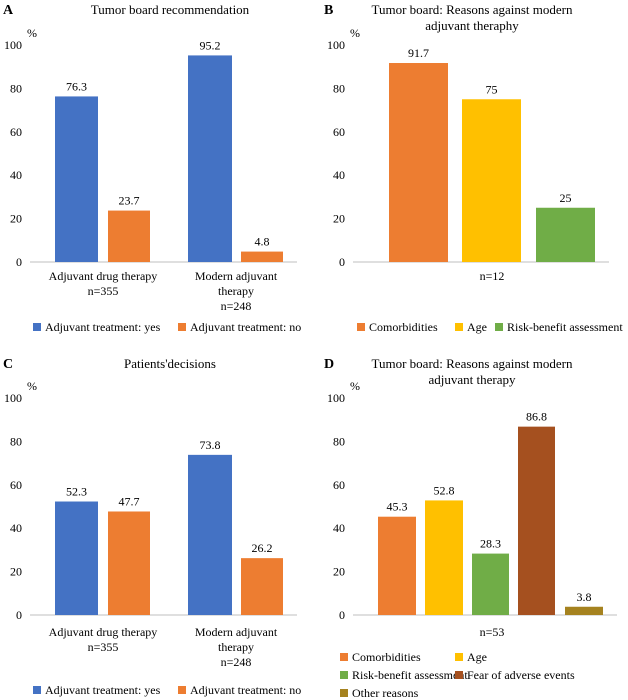 The height and width of the screenshot is (700, 628). Describe the element at coordinates (492, 632) in the screenshot. I see `category-label: n=53` at that location.